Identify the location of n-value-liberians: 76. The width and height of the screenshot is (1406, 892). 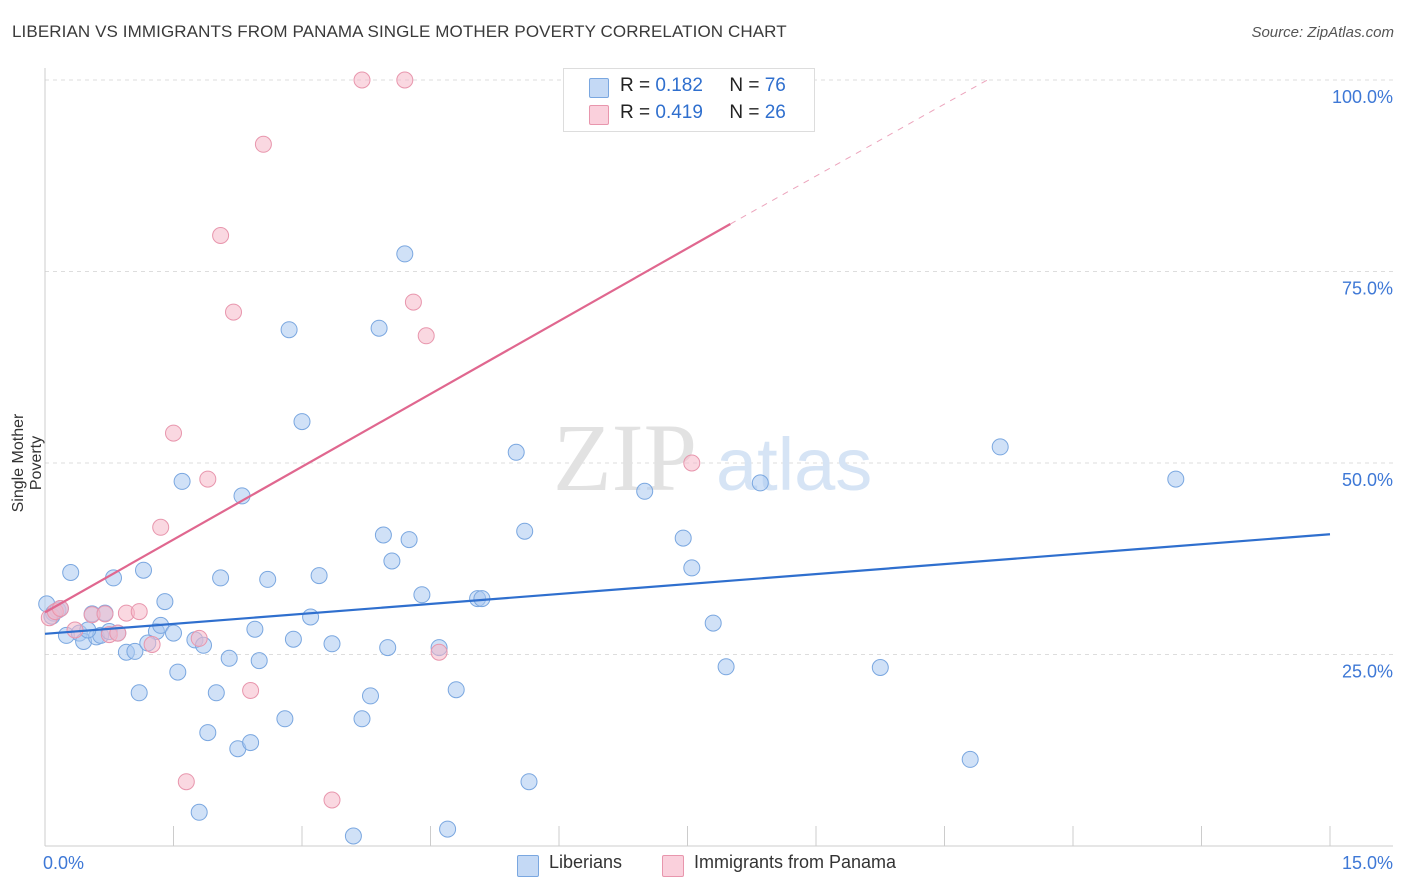
(775, 85).